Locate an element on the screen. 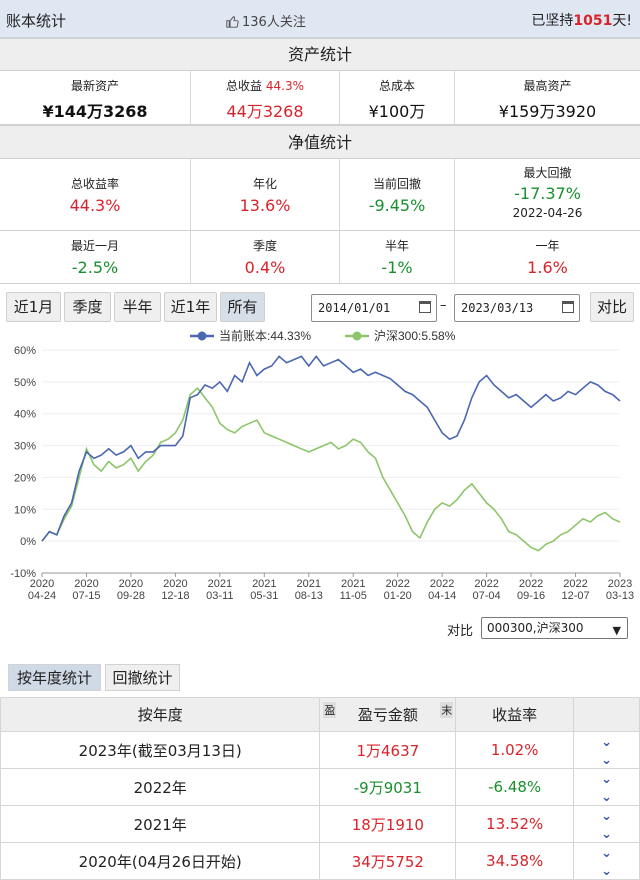 This screenshot has height=880, width=640. x-tick-date: 12-07 is located at coordinates (575, 596).